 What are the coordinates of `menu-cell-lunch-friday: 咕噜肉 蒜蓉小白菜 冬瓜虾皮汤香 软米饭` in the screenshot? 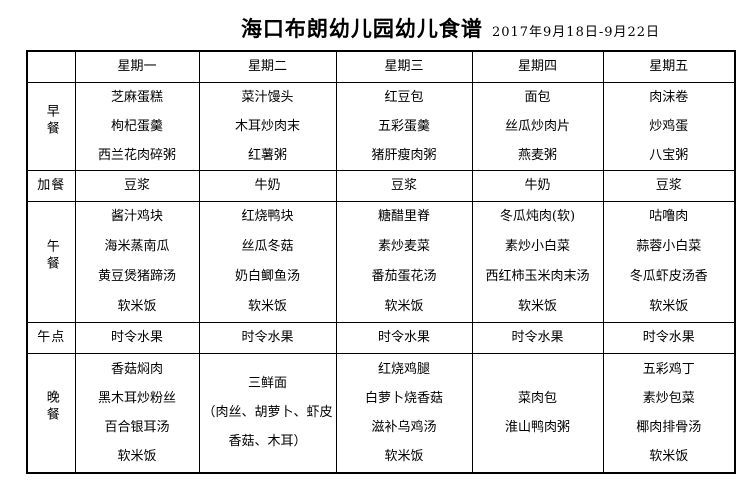 It's located at (669, 262).